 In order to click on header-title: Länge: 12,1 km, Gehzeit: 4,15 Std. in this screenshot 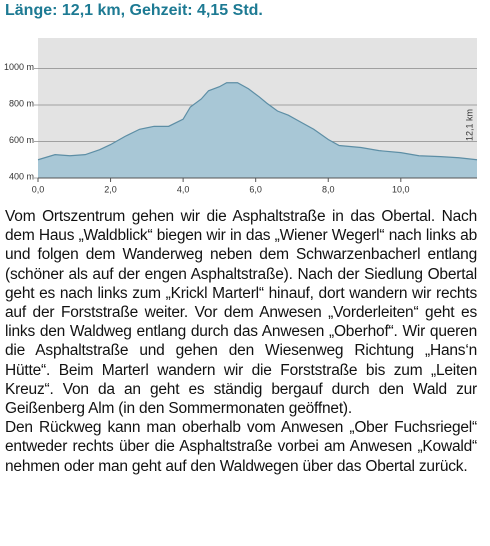, I will do `click(134, 10)`.